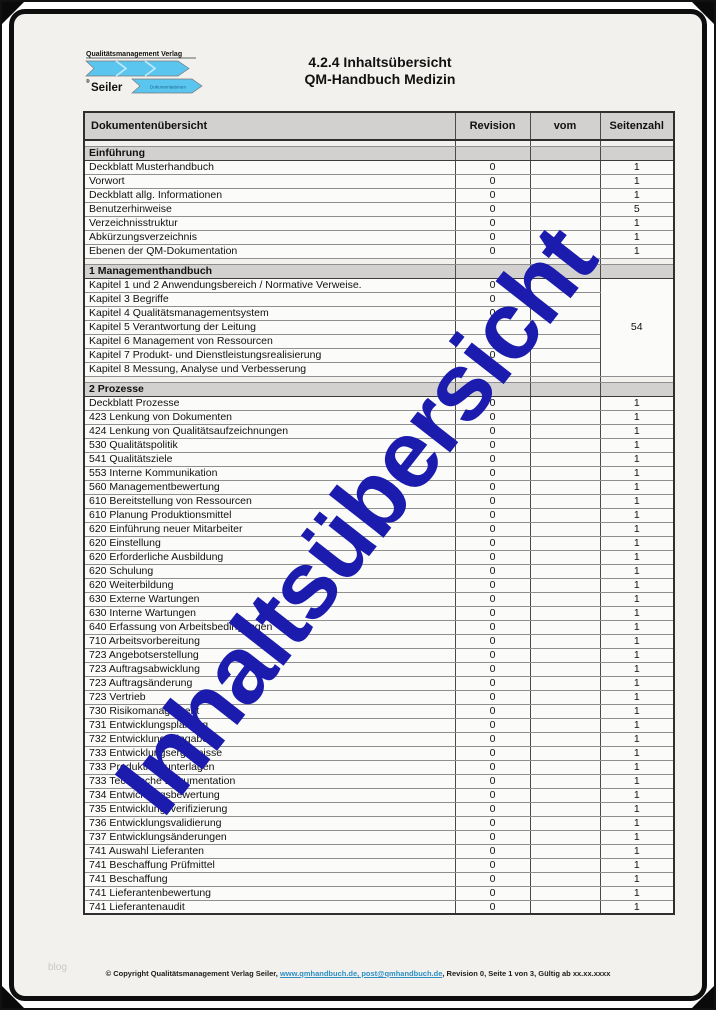 This screenshot has width=716, height=1010. I want to click on doc-name-cell: 736 Entwicklungsvalidierung, so click(269, 823).